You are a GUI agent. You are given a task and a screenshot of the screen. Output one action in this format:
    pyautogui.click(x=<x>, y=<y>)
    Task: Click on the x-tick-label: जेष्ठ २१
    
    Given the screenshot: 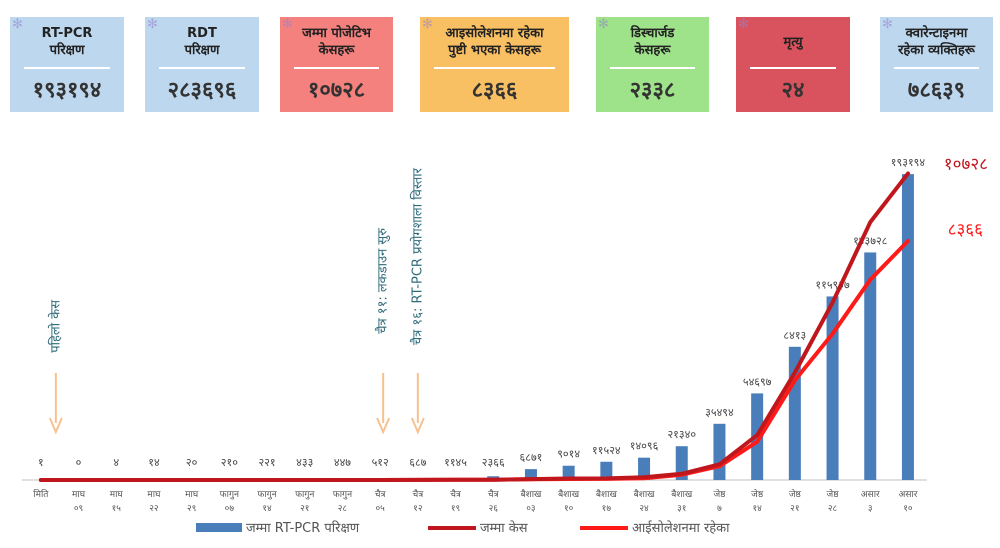 What is the action you would take?
    pyautogui.click(x=795, y=501)
    